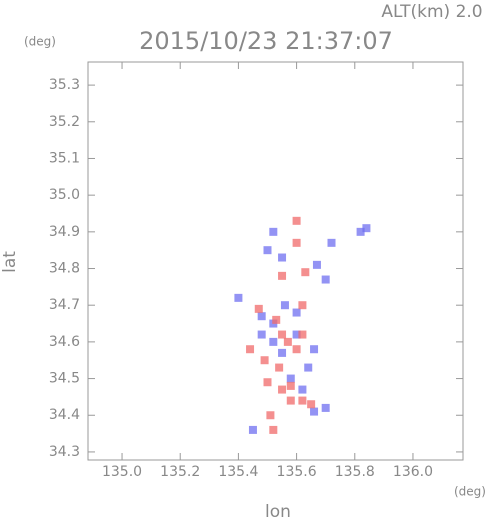 The image size is (491, 521). Describe the element at coordinates (64, 158) in the screenshot. I see `y-tick-label: 35.1` at that location.